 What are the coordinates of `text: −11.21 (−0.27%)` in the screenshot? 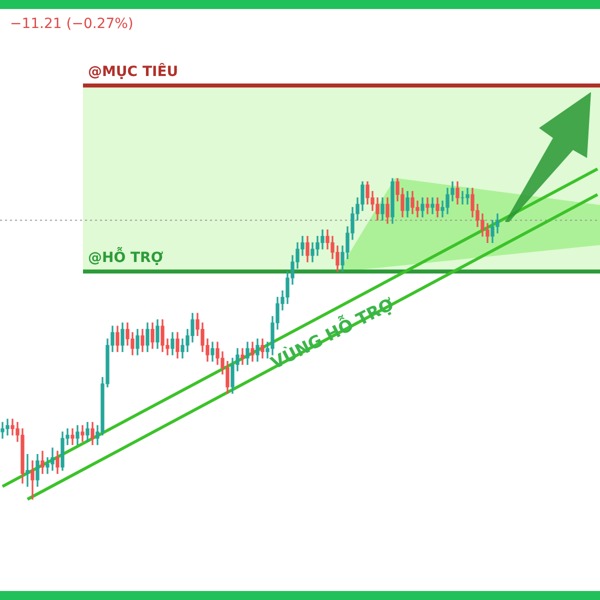 It's located at (72, 24).